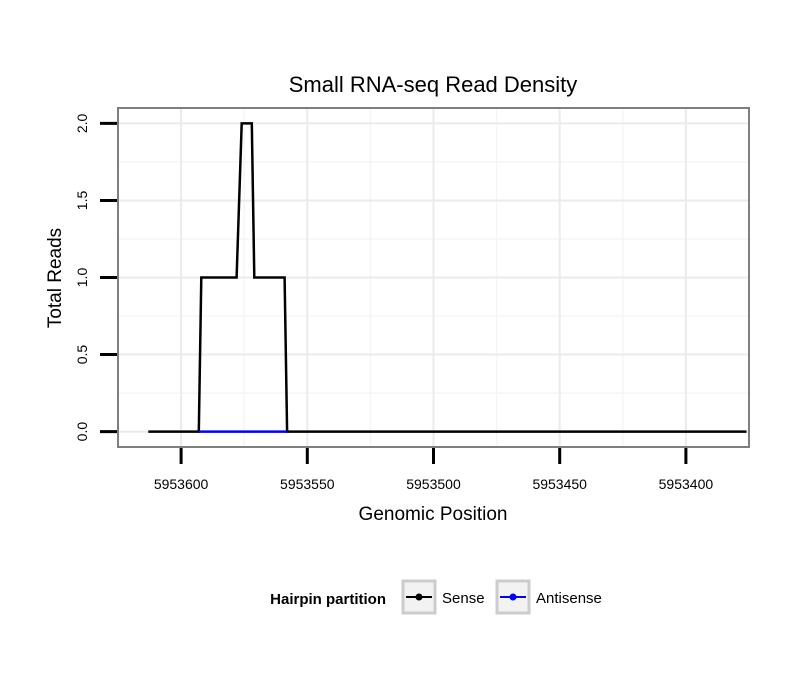 The image size is (810, 690). What do you see at coordinates (569, 598) in the screenshot?
I see `legend-label: Antisense` at bounding box center [569, 598].